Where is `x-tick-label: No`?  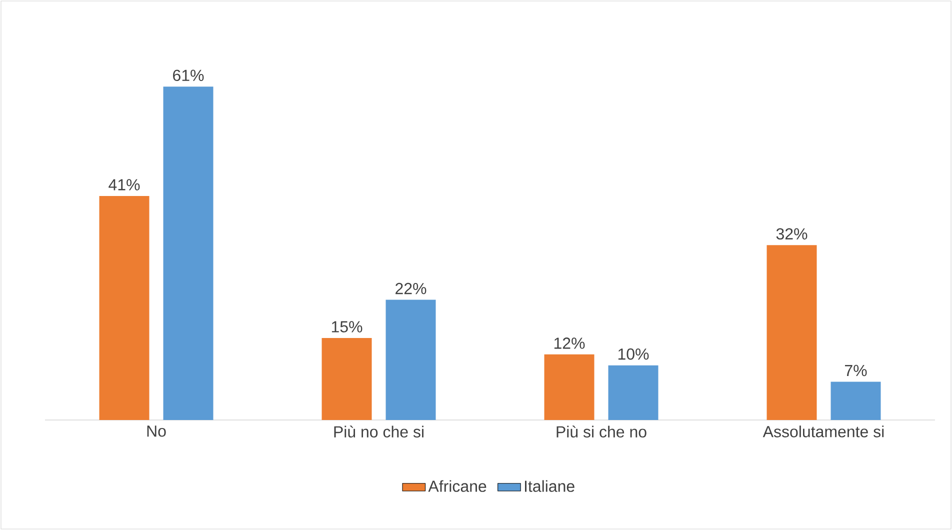
x-tick-label: No is located at coordinates (156, 431).